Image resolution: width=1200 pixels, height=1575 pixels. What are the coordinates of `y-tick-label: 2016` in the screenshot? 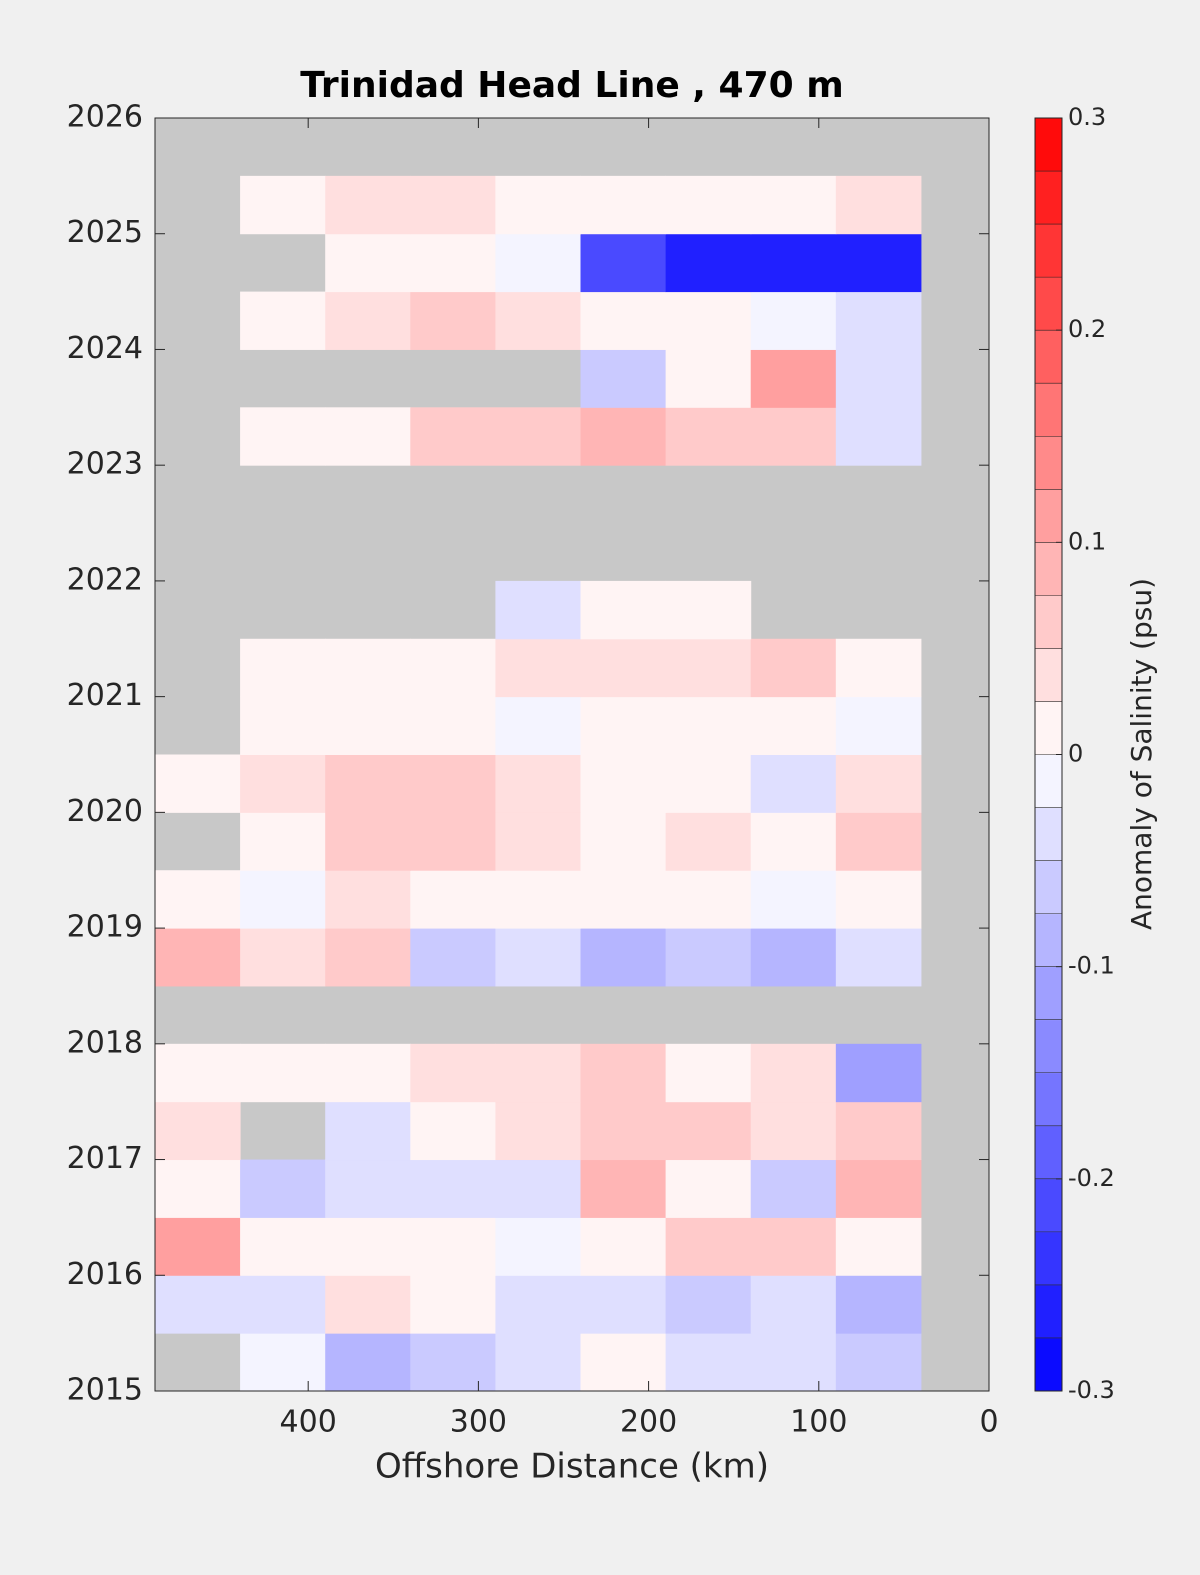 It's located at (105, 1274).